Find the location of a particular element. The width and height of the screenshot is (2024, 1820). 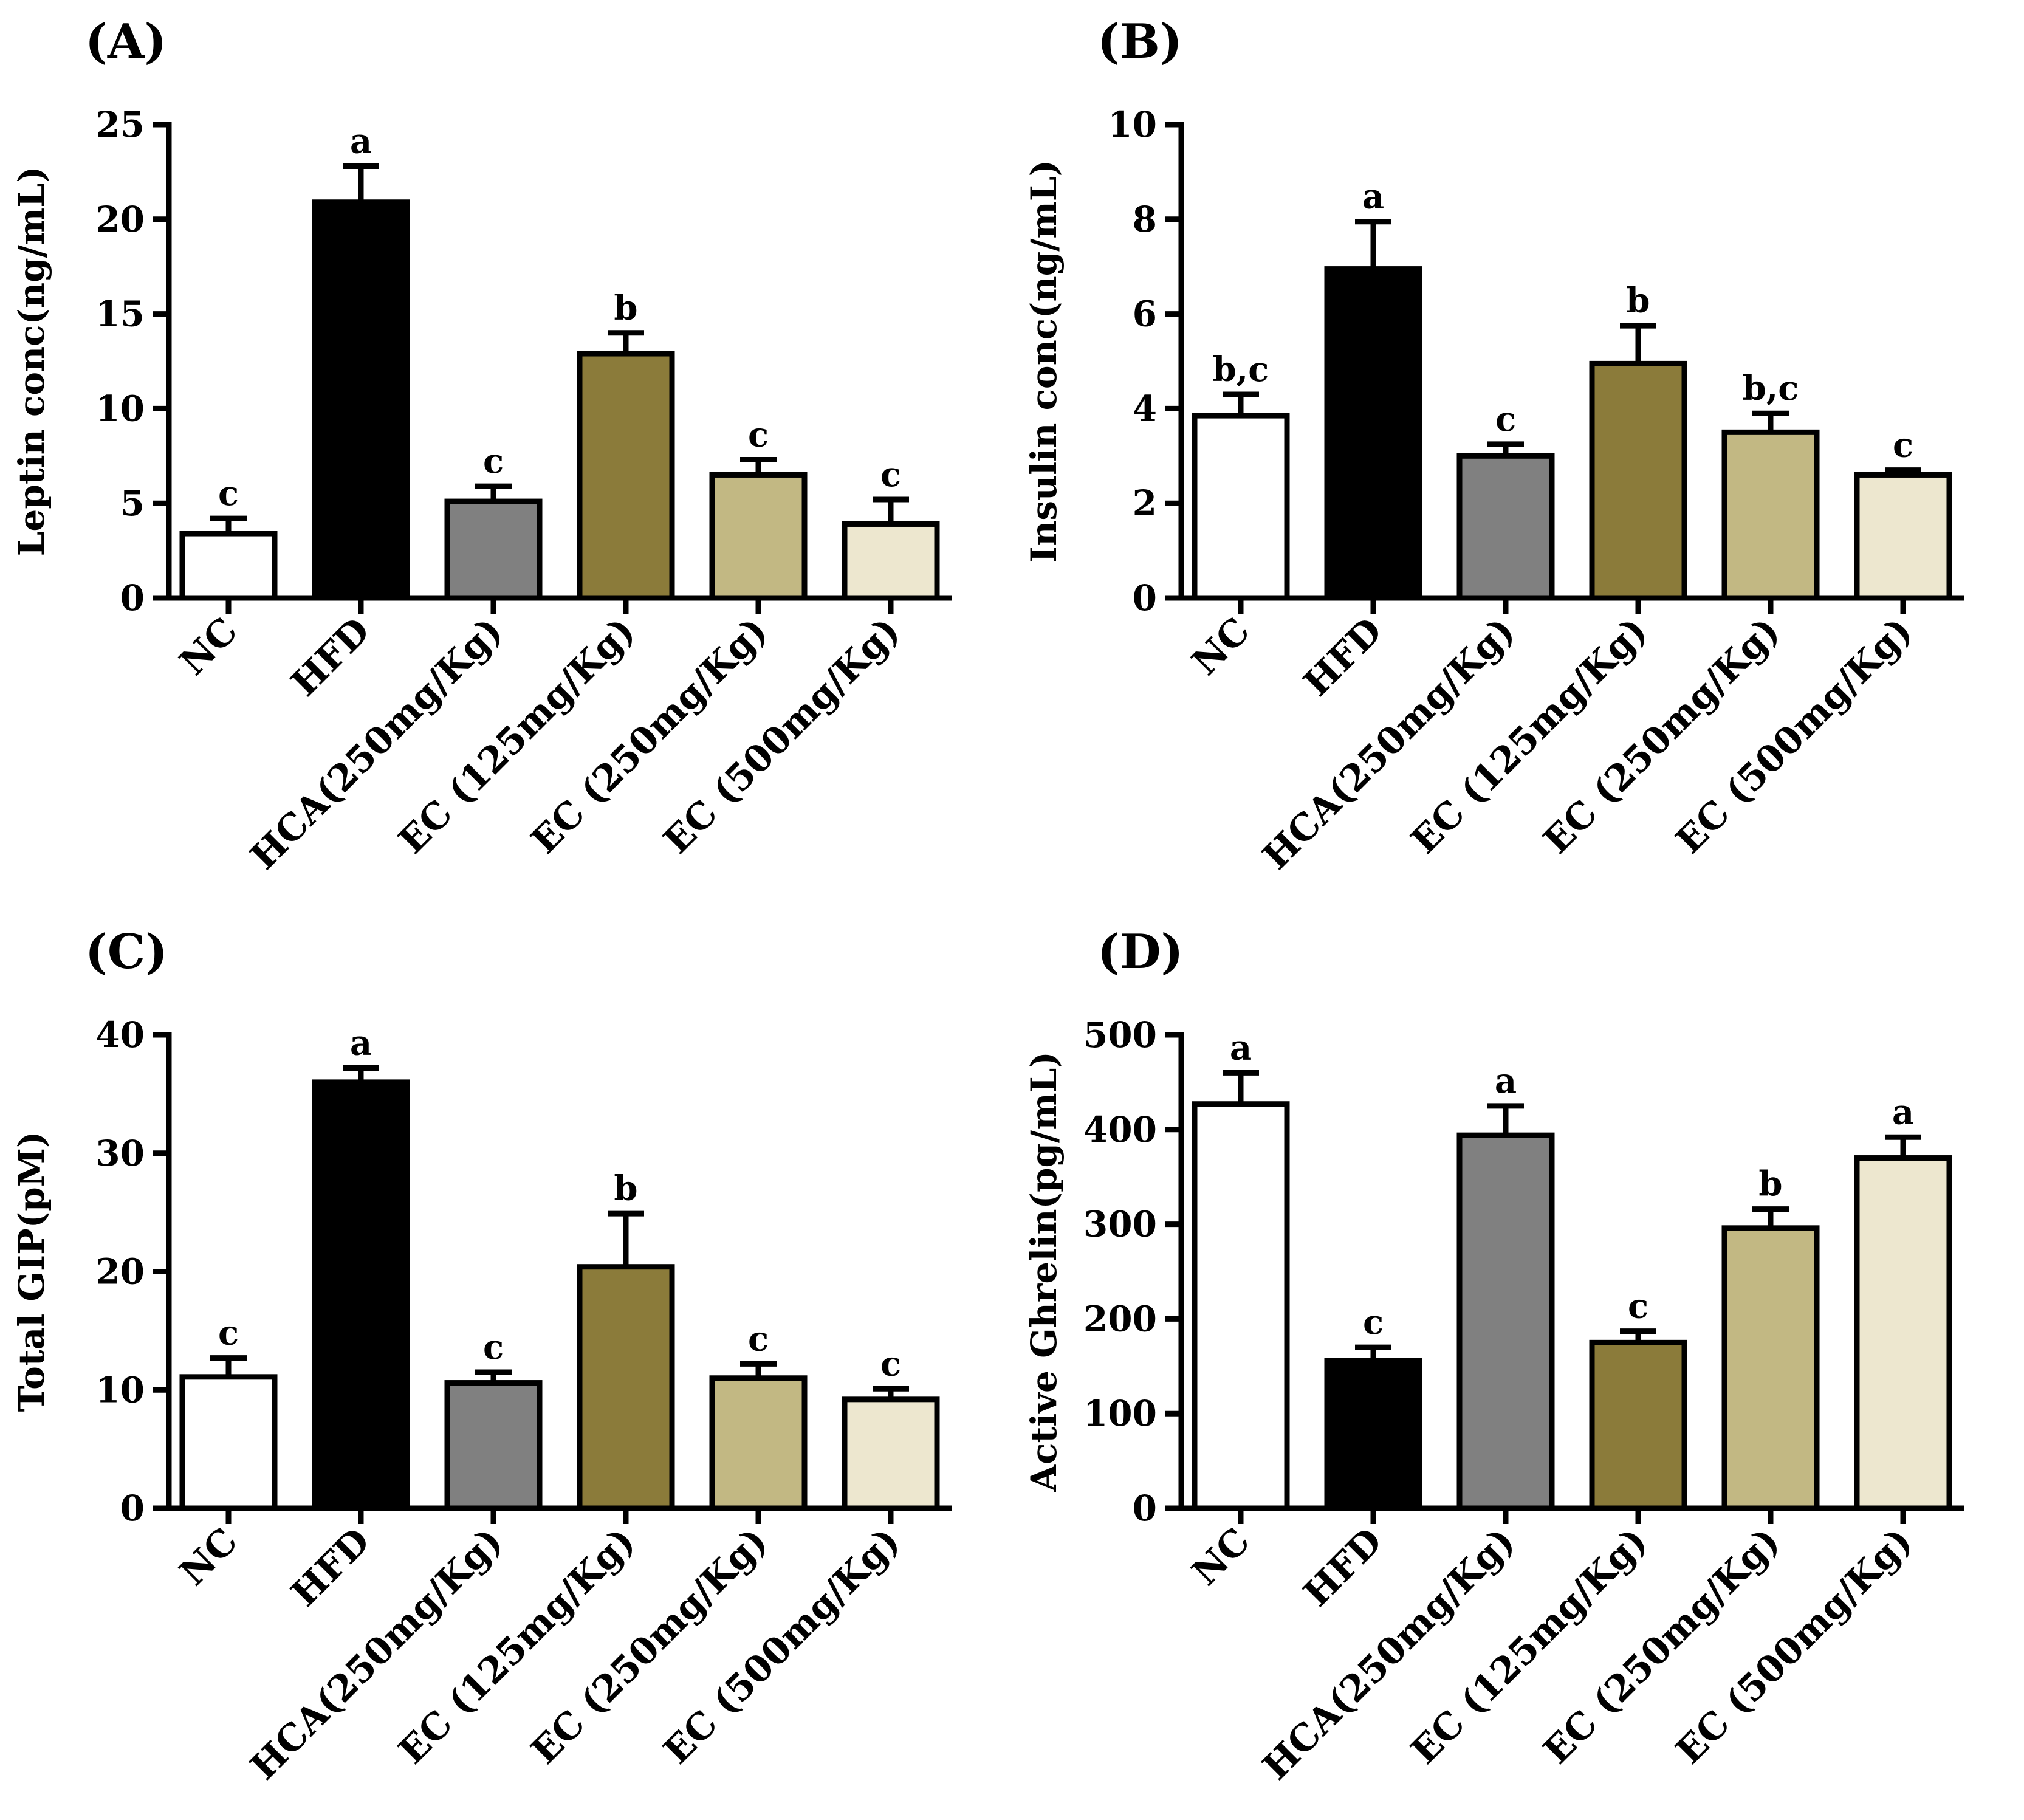

panel-b-y-tick-label: 2 is located at coordinates (1145, 503).